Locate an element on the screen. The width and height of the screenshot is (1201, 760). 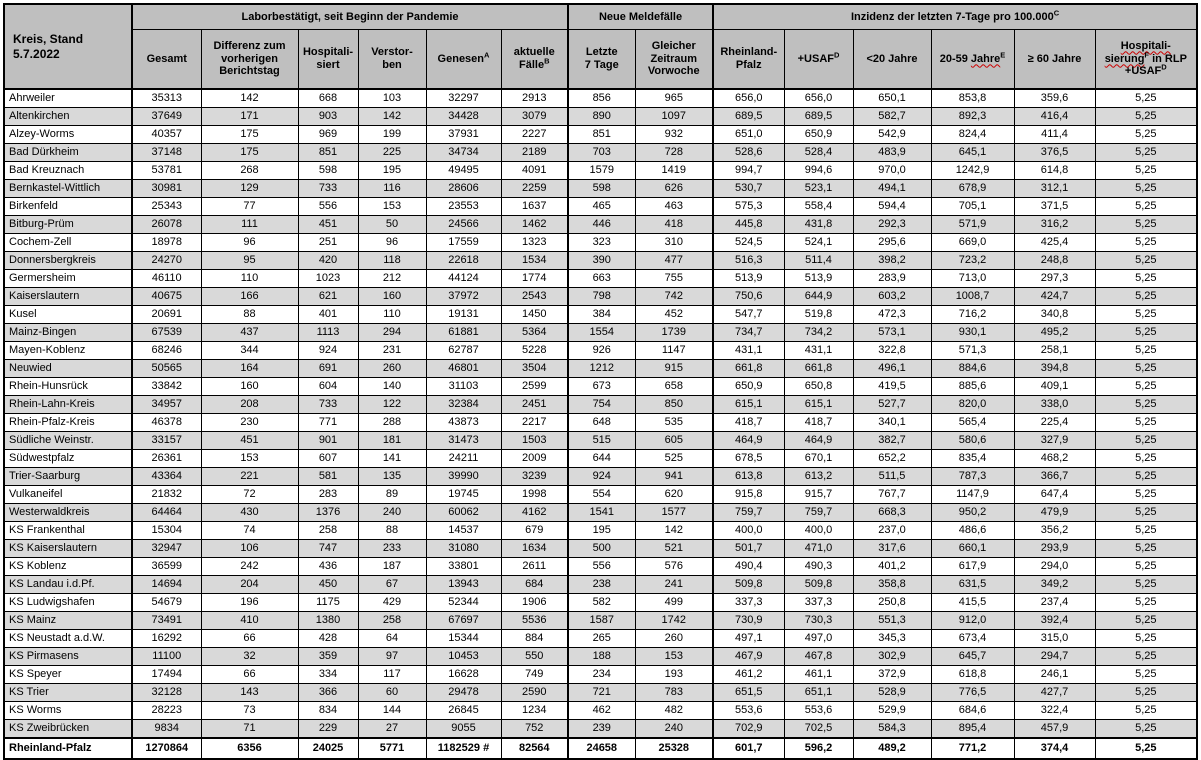
value-cell: 598 is located at coordinates (328, 170).